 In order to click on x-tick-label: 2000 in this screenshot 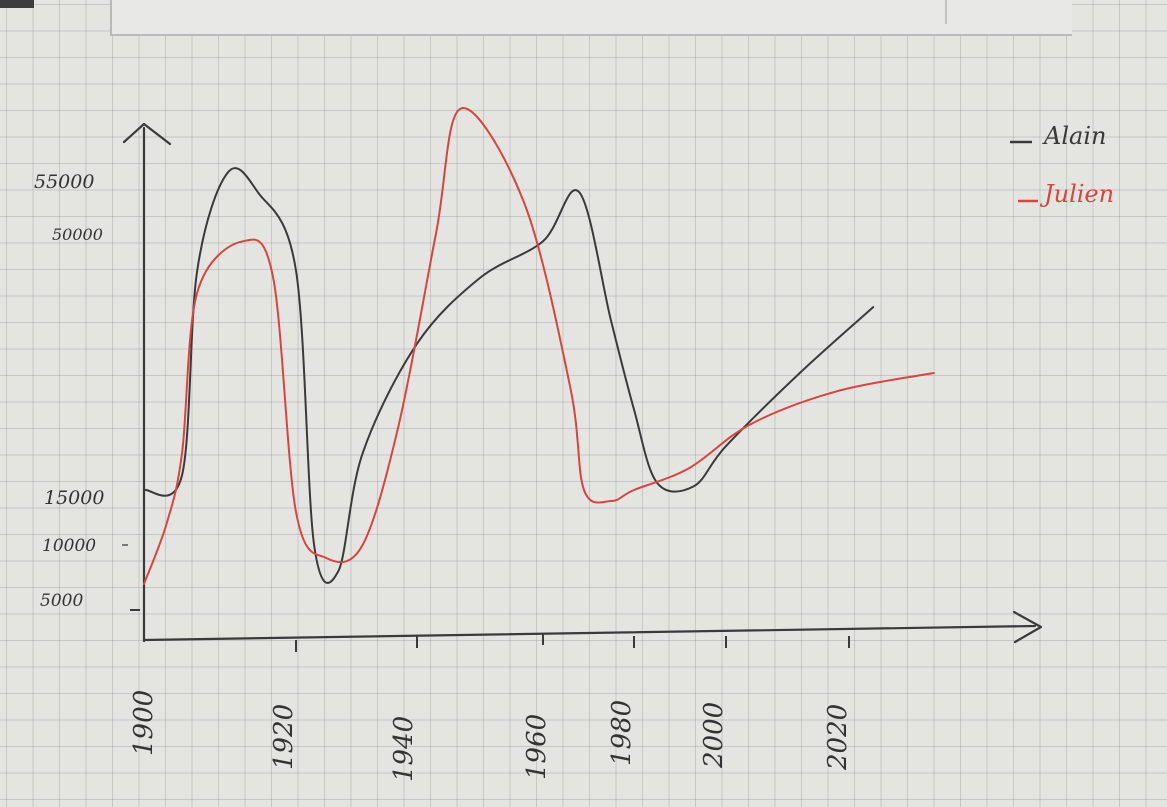, I will do `click(714, 735)`.